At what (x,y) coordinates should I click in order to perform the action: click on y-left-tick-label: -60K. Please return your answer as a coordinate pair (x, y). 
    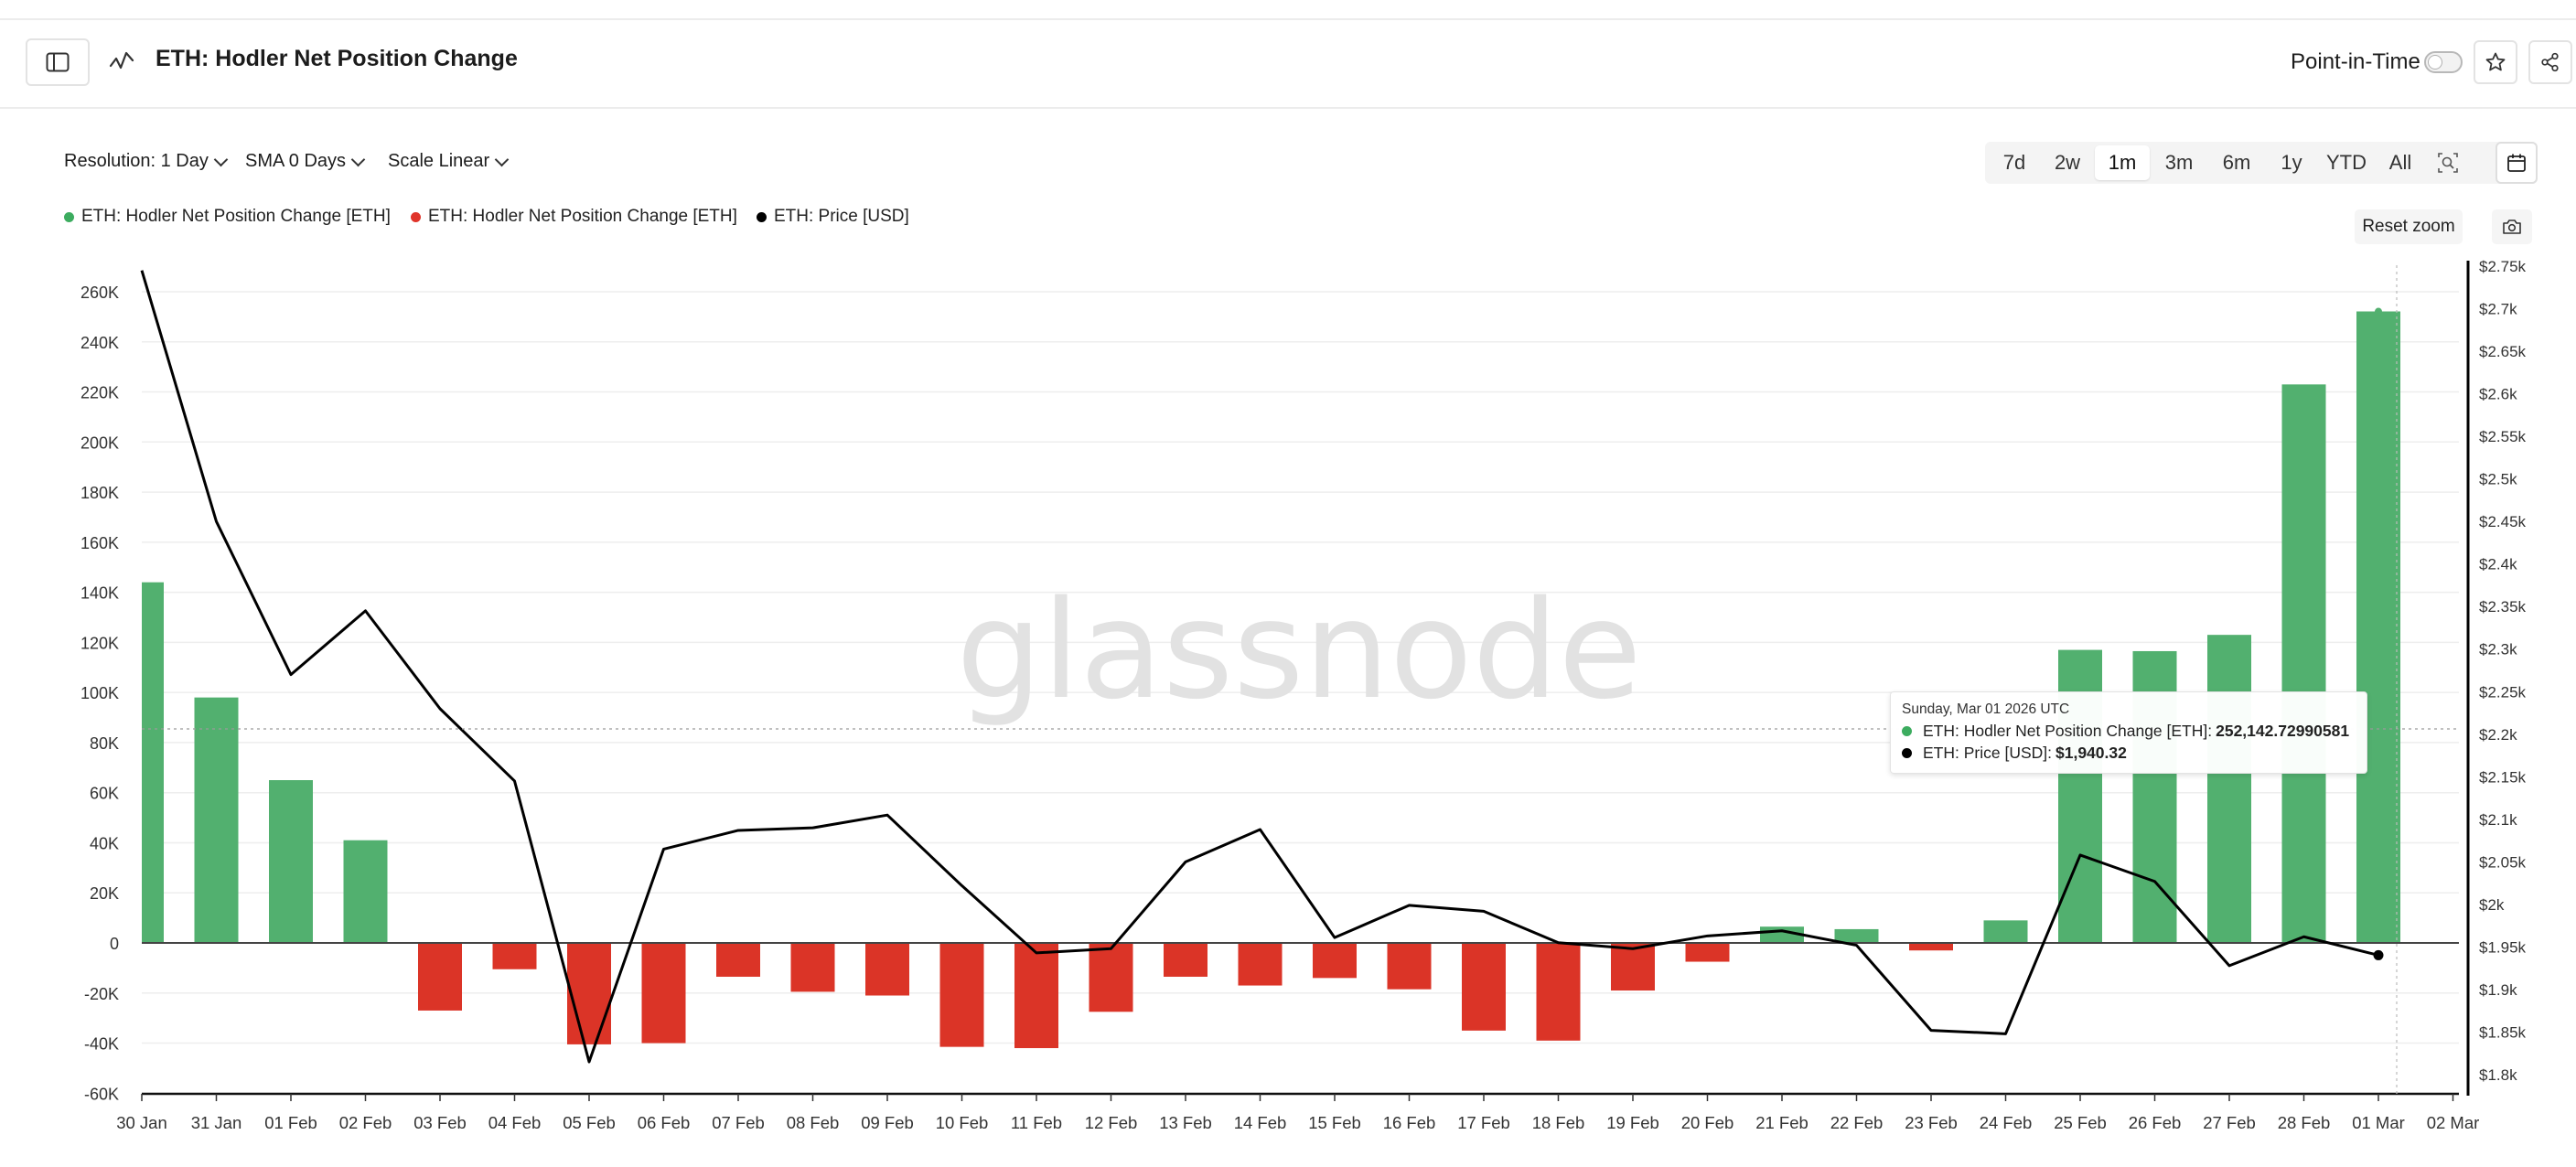
    Looking at the image, I should click on (101, 1094).